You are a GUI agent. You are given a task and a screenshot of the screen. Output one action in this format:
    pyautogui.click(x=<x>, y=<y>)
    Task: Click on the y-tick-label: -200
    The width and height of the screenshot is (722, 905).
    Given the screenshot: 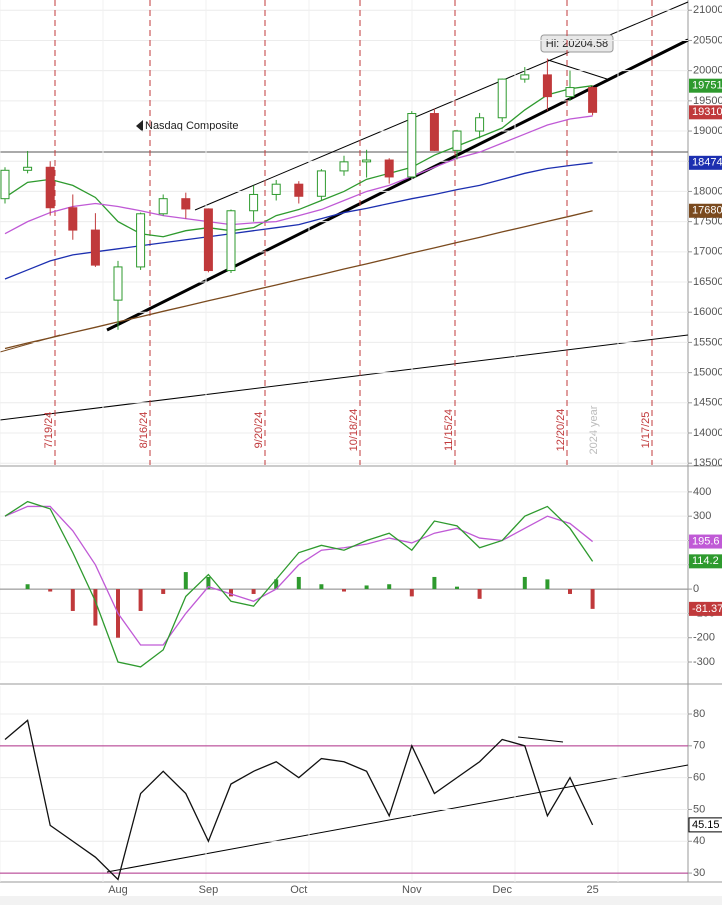 What is the action you would take?
    pyautogui.click(x=704, y=638)
    